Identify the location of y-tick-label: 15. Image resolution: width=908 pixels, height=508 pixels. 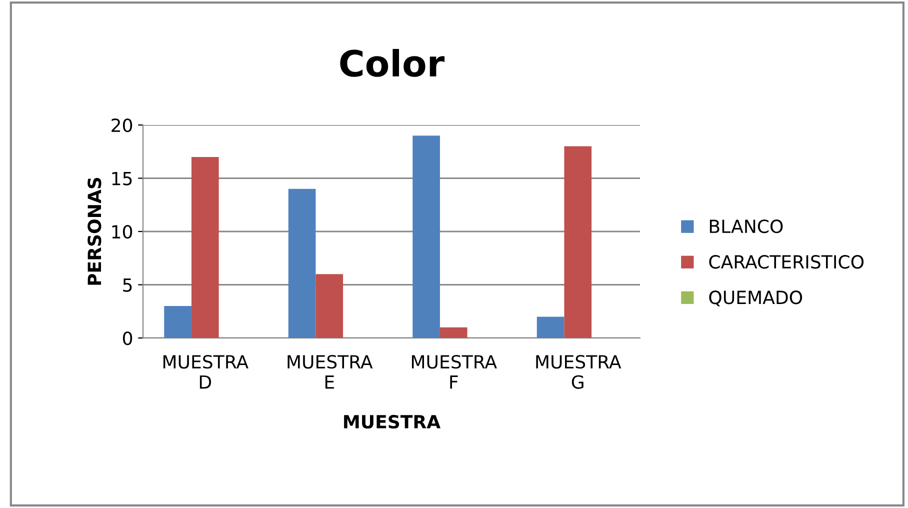
(122, 179).